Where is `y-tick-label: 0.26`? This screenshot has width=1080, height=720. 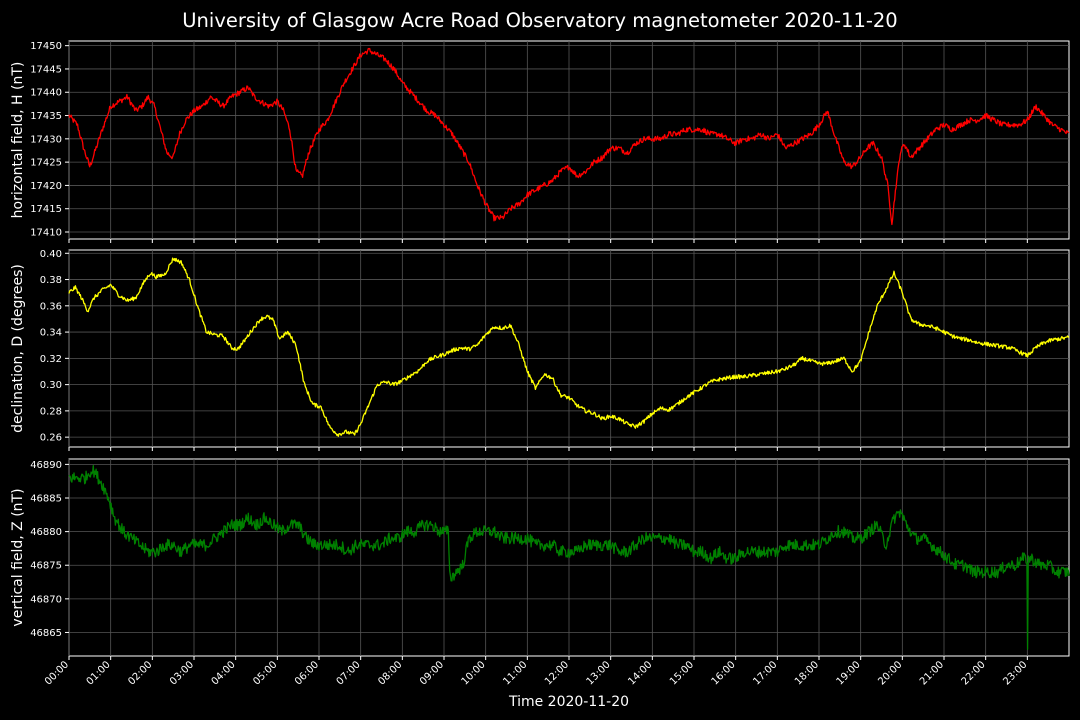 y-tick-label: 0.26 is located at coordinates (51, 438).